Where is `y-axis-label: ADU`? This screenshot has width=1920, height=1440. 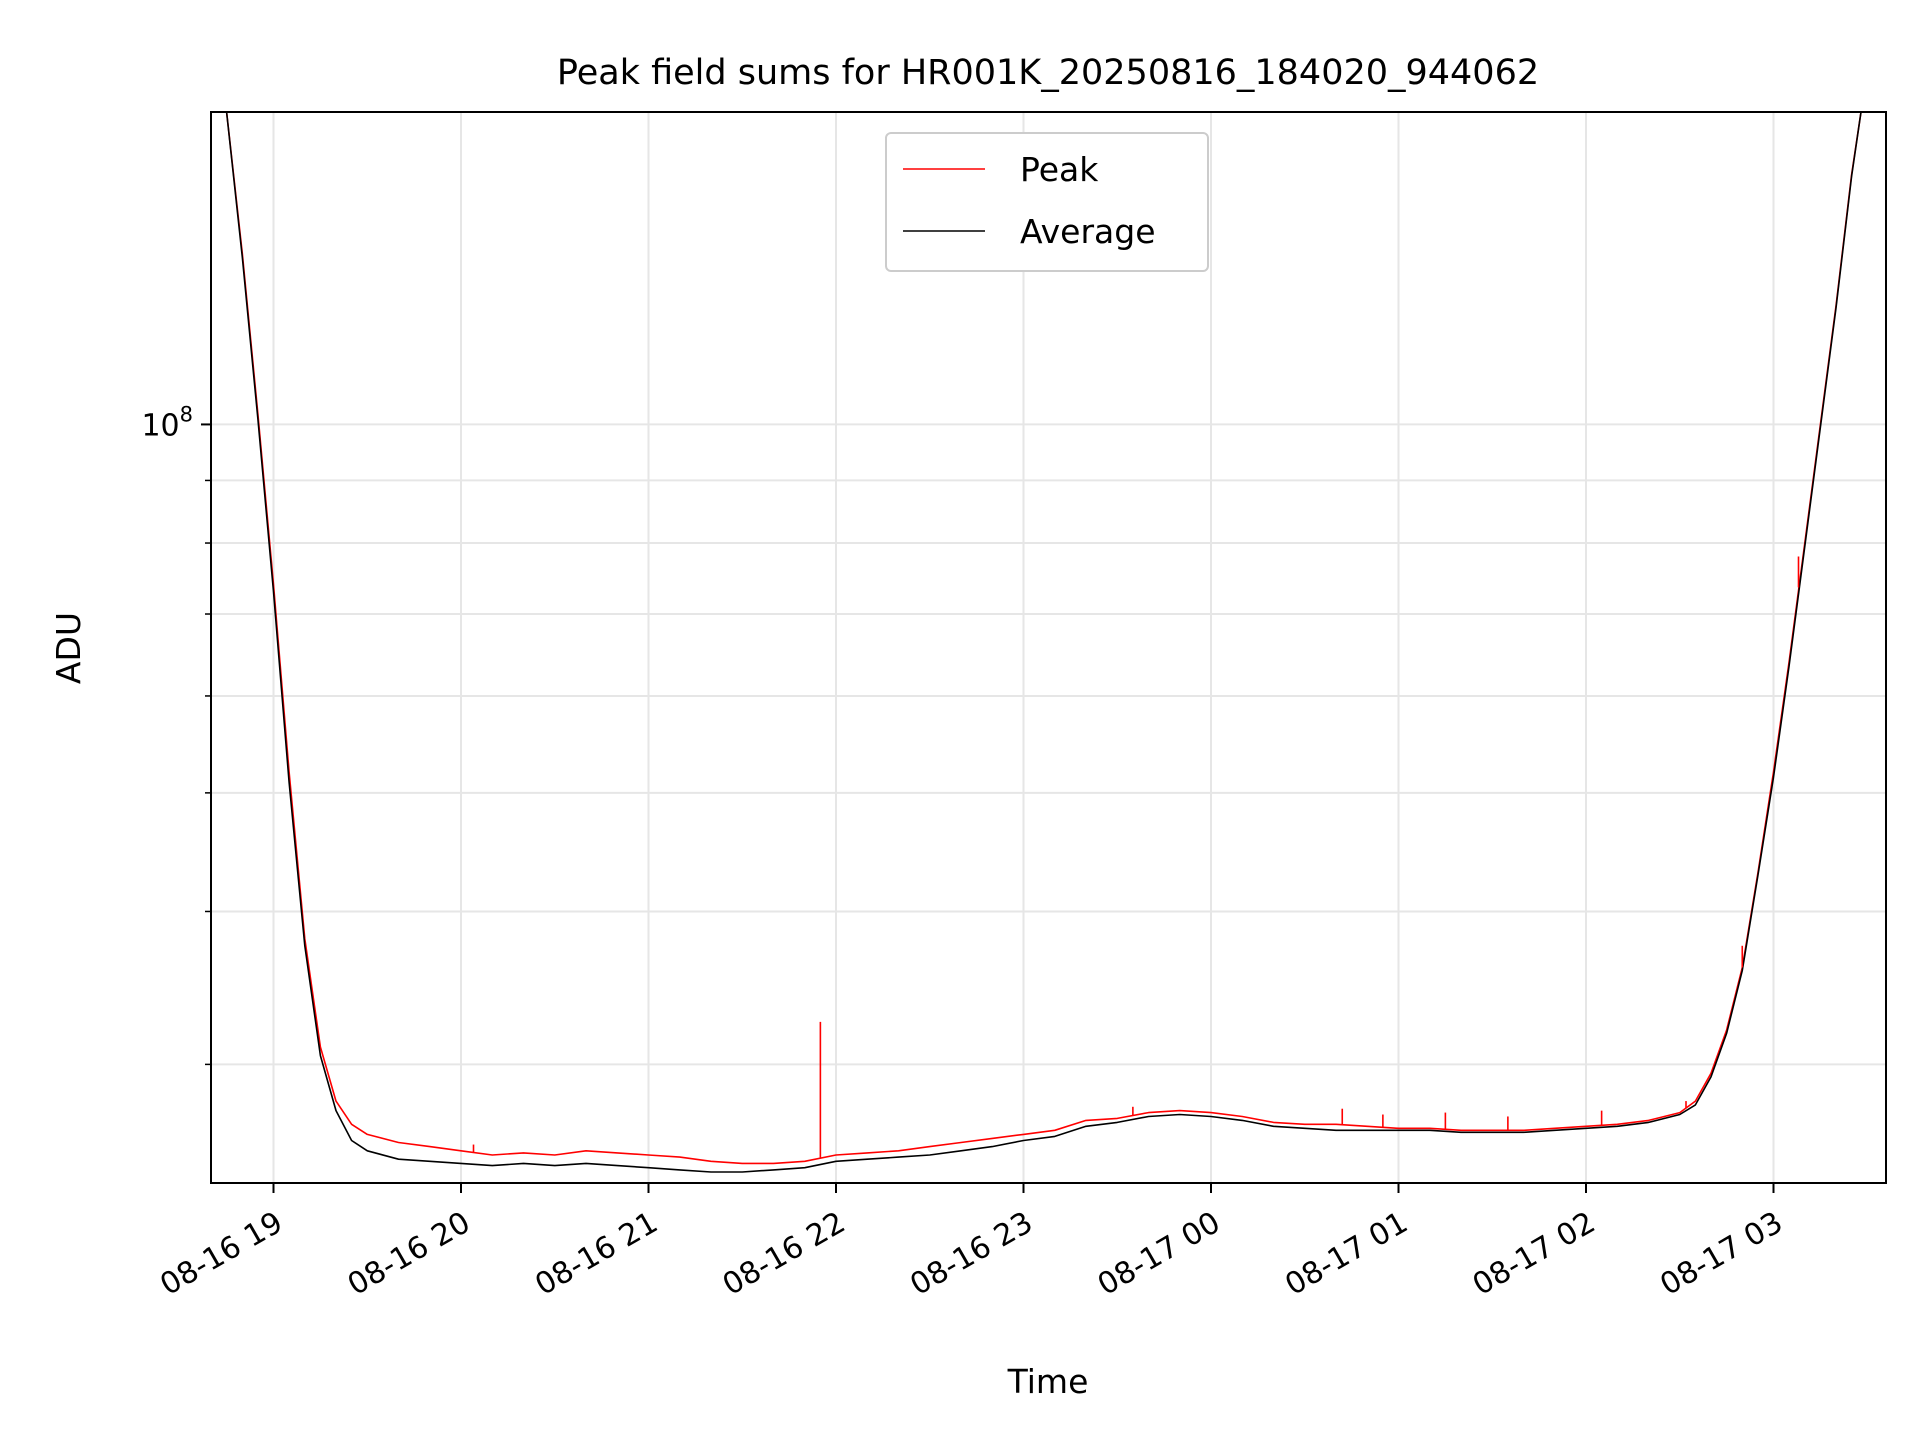
y-axis-label: ADU is located at coordinates (68, 648).